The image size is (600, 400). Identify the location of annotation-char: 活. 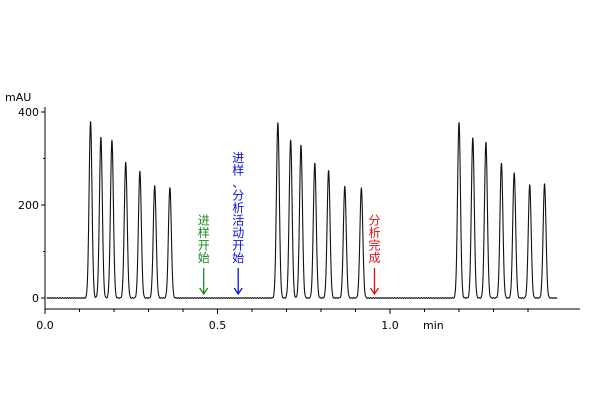
(238, 221).